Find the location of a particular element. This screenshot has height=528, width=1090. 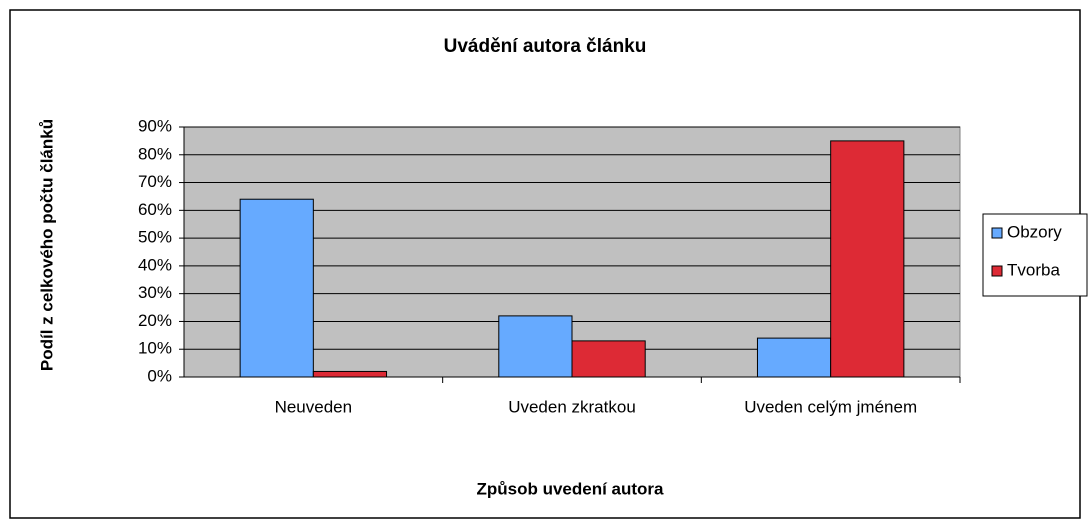

y-tick-label: 90% is located at coordinates (155, 125).